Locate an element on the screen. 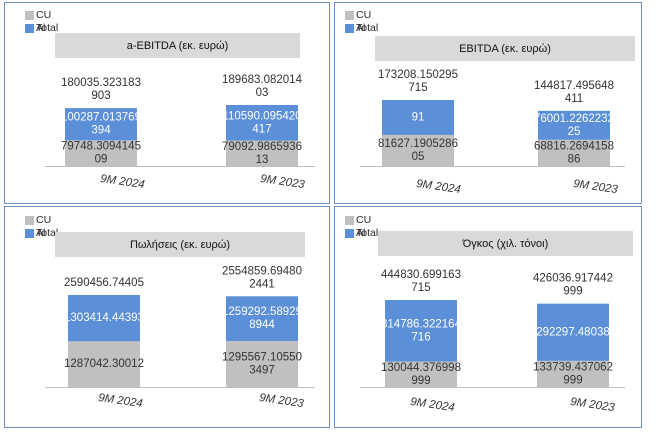 The width and height of the screenshot is (667, 437). data-label-al: 292297.48038 is located at coordinates (573, 332).